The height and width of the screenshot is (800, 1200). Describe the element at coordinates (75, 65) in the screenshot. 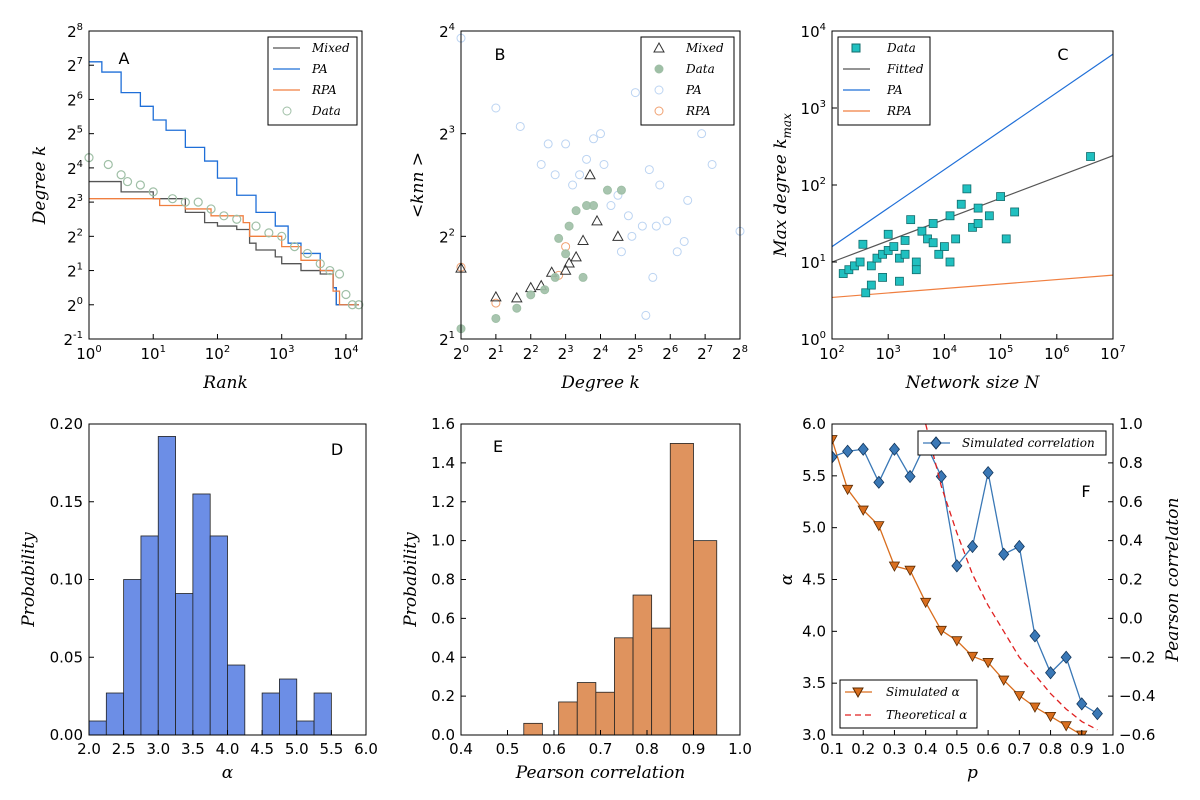

I see `y-tick-label: 27` at that location.